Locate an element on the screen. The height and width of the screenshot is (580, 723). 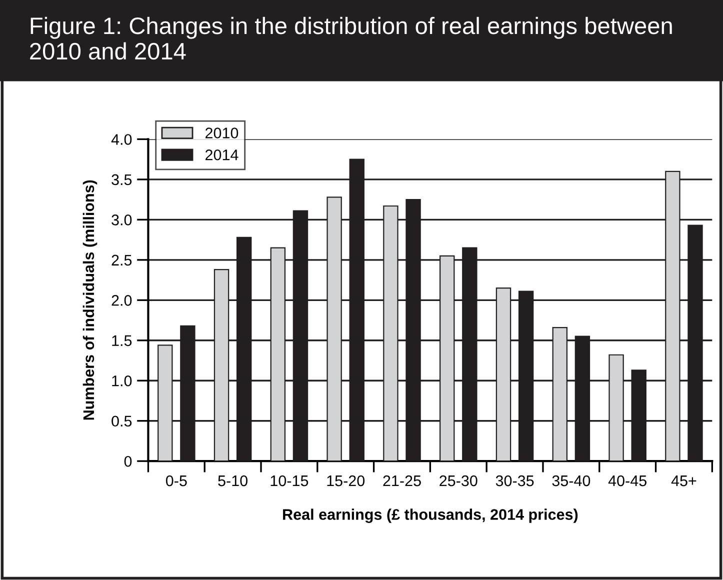
legend-label: 2014 is located at coordinates (222, 154).